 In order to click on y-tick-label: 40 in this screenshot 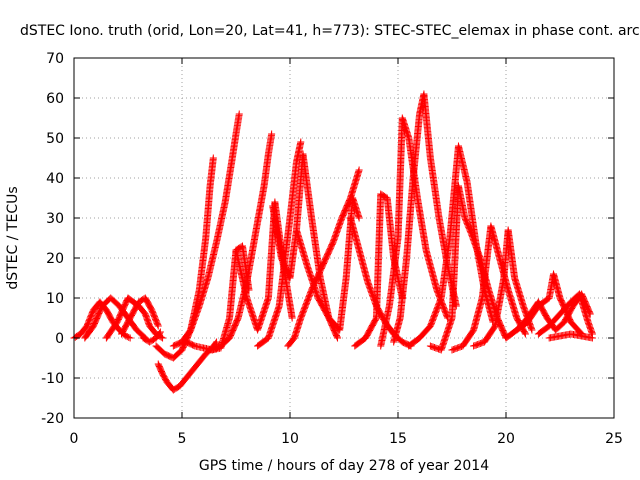, I will do `click(55, 179)`.